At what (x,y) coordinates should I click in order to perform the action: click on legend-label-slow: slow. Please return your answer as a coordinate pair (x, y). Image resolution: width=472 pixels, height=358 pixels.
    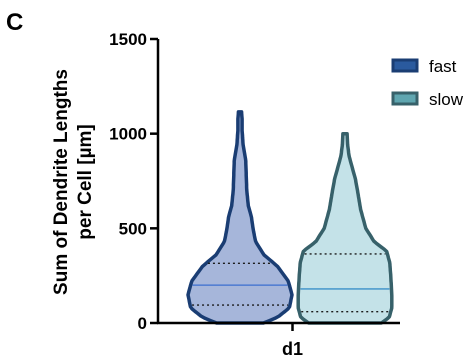
    Looking at the image, I should click on (446, 99).